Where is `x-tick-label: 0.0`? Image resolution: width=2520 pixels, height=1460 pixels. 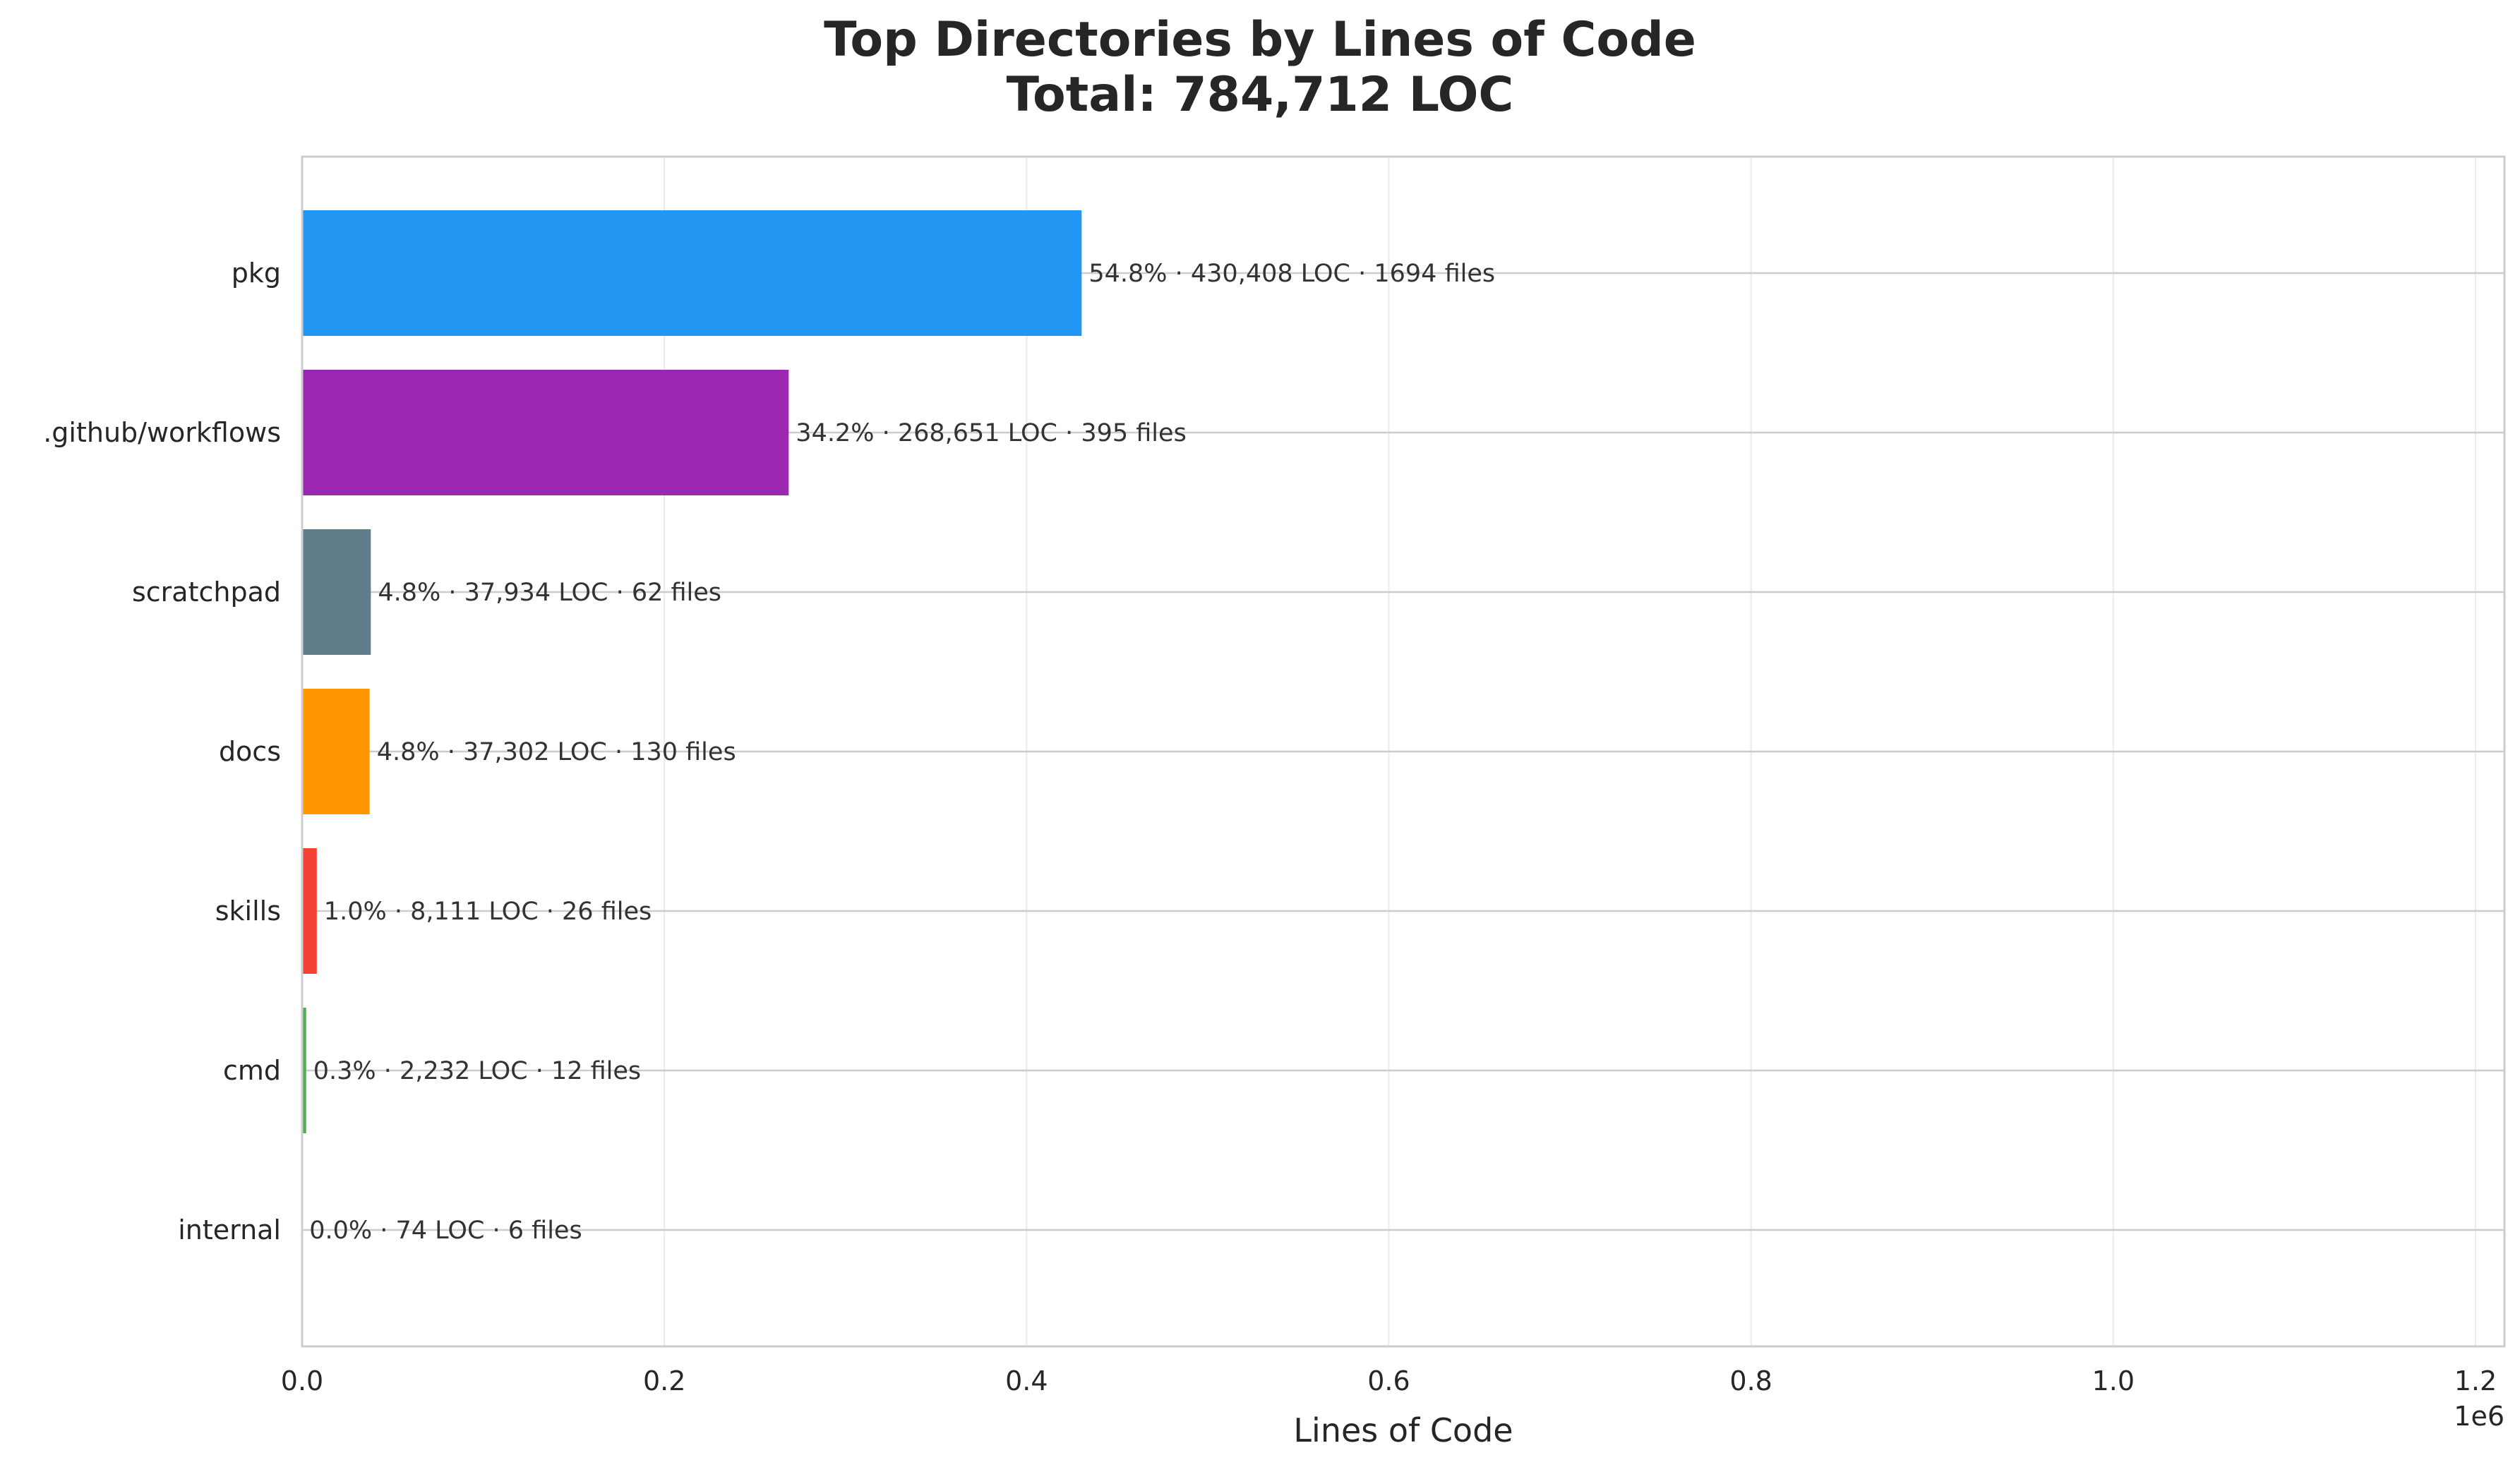 x-tick-label: 0.0 is located at coordinates (302, 1381).